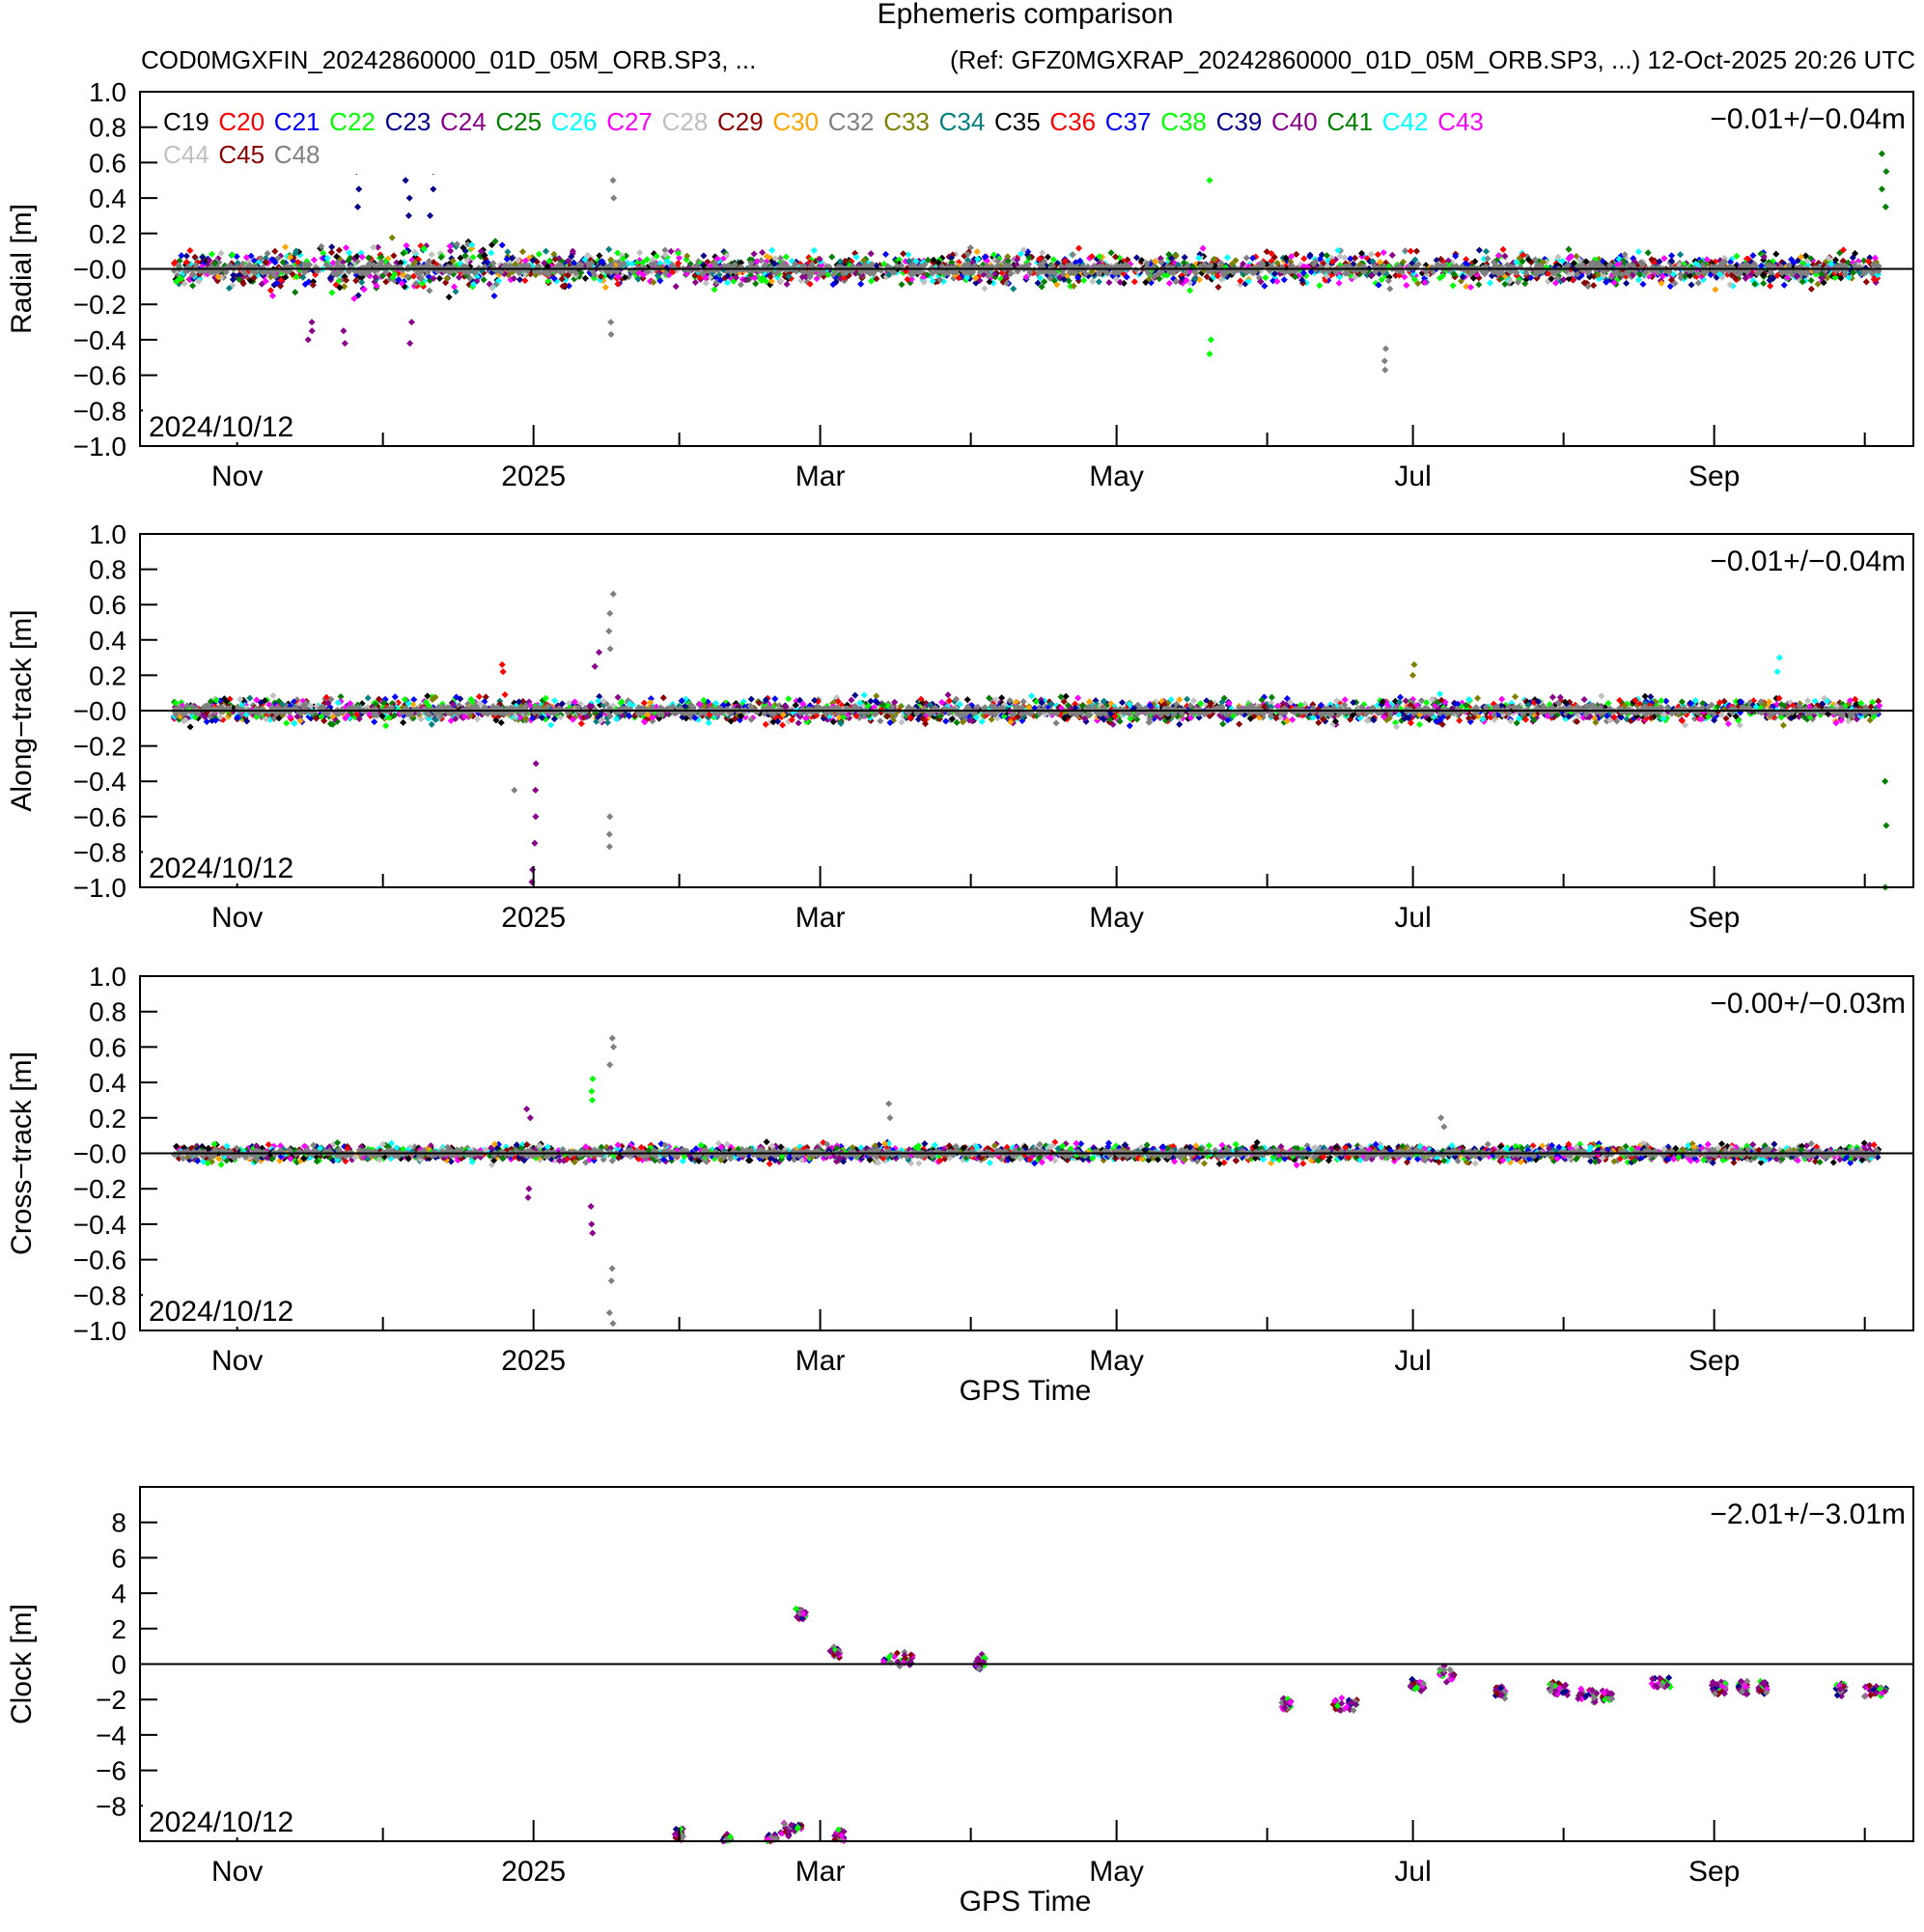 The image size is (1924, 1932). Describe the element at coordinates (237, 477) in the screenshot. I see `x-tick-label: Nov` at that location.